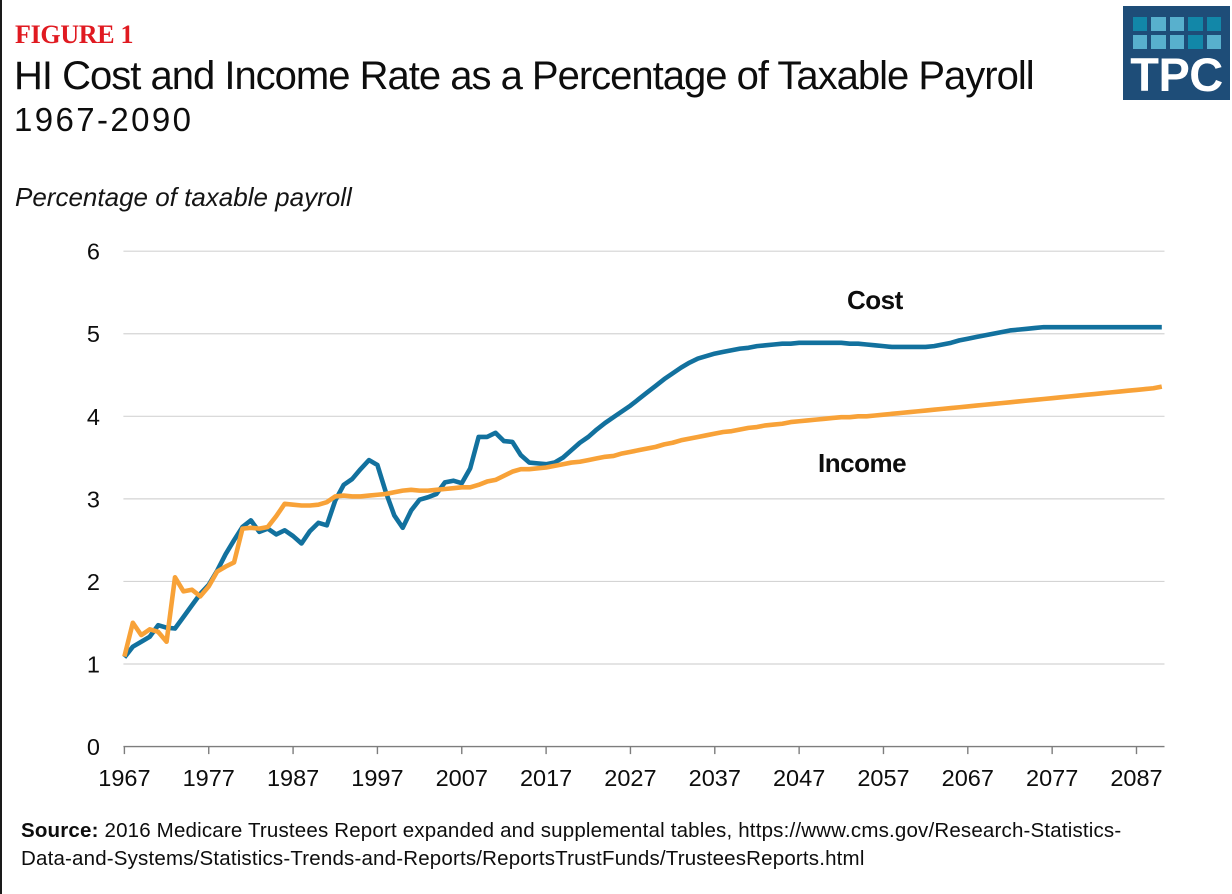 The width and height of the screenshot is (1232, 894). I want to click on x-tick-label-2047: 2047, so click(799, 778).